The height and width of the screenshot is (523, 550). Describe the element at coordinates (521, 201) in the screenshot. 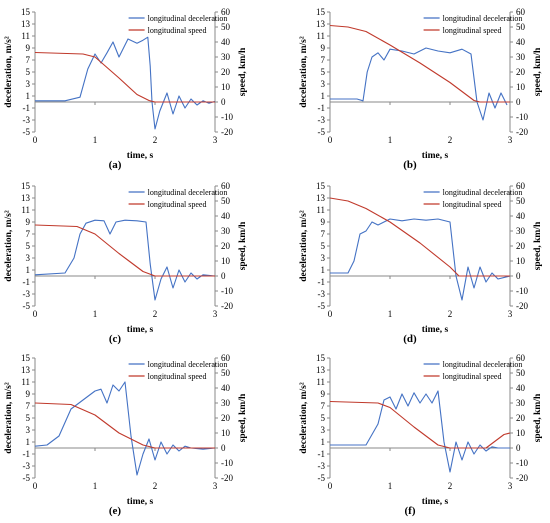

I see `y-right-tick-label: 50` at that location.